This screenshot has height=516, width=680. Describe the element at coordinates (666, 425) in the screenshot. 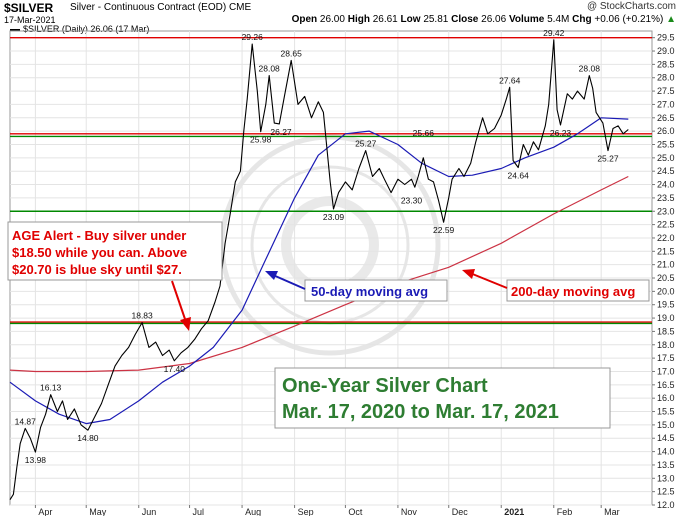

I see `y-tick-label: 15.0` at that location.